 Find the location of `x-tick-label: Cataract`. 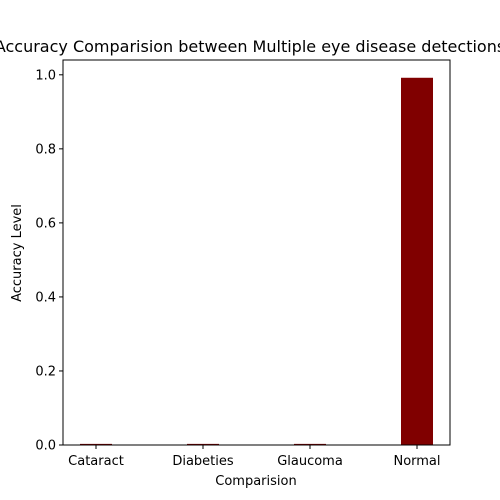

x-tick-label: Cataract is located at coordinates (96, 461).